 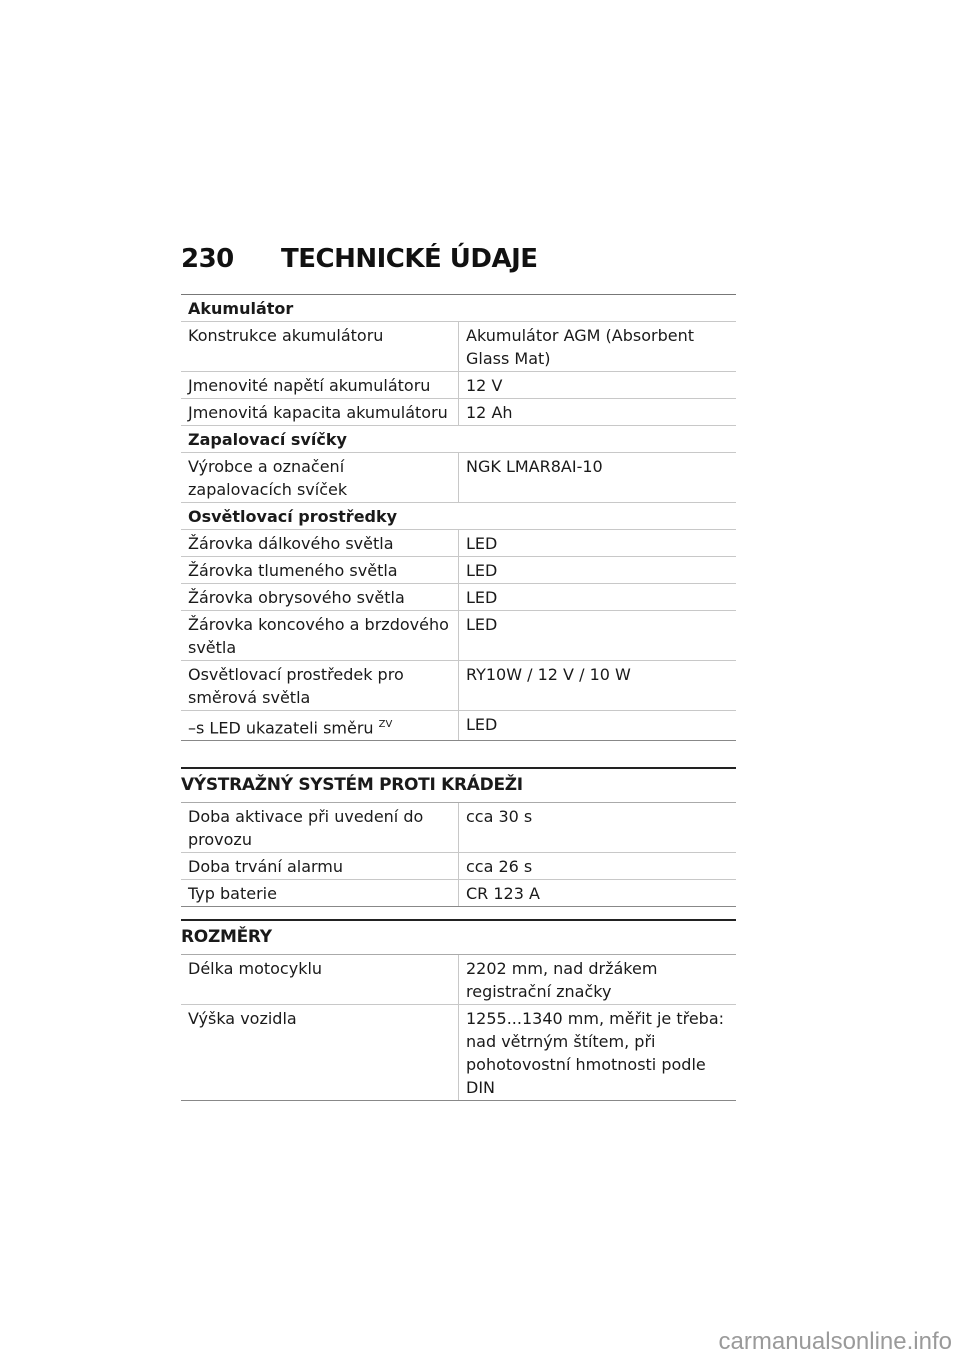 What do you see at coordinates (458, 937) in the screenshot?
I see `section-heading: ROZMĚRY` at bounding box center [458, 937].